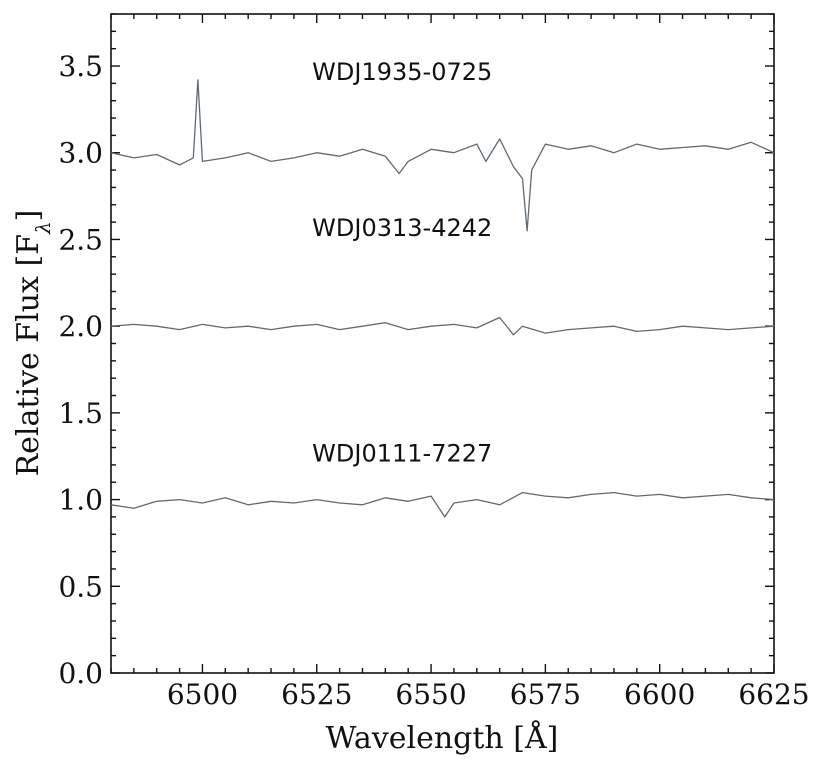  Describe the element at coordinates (80, 66) in the screenshot. I see `y-tick-label: 3.5` at that location.